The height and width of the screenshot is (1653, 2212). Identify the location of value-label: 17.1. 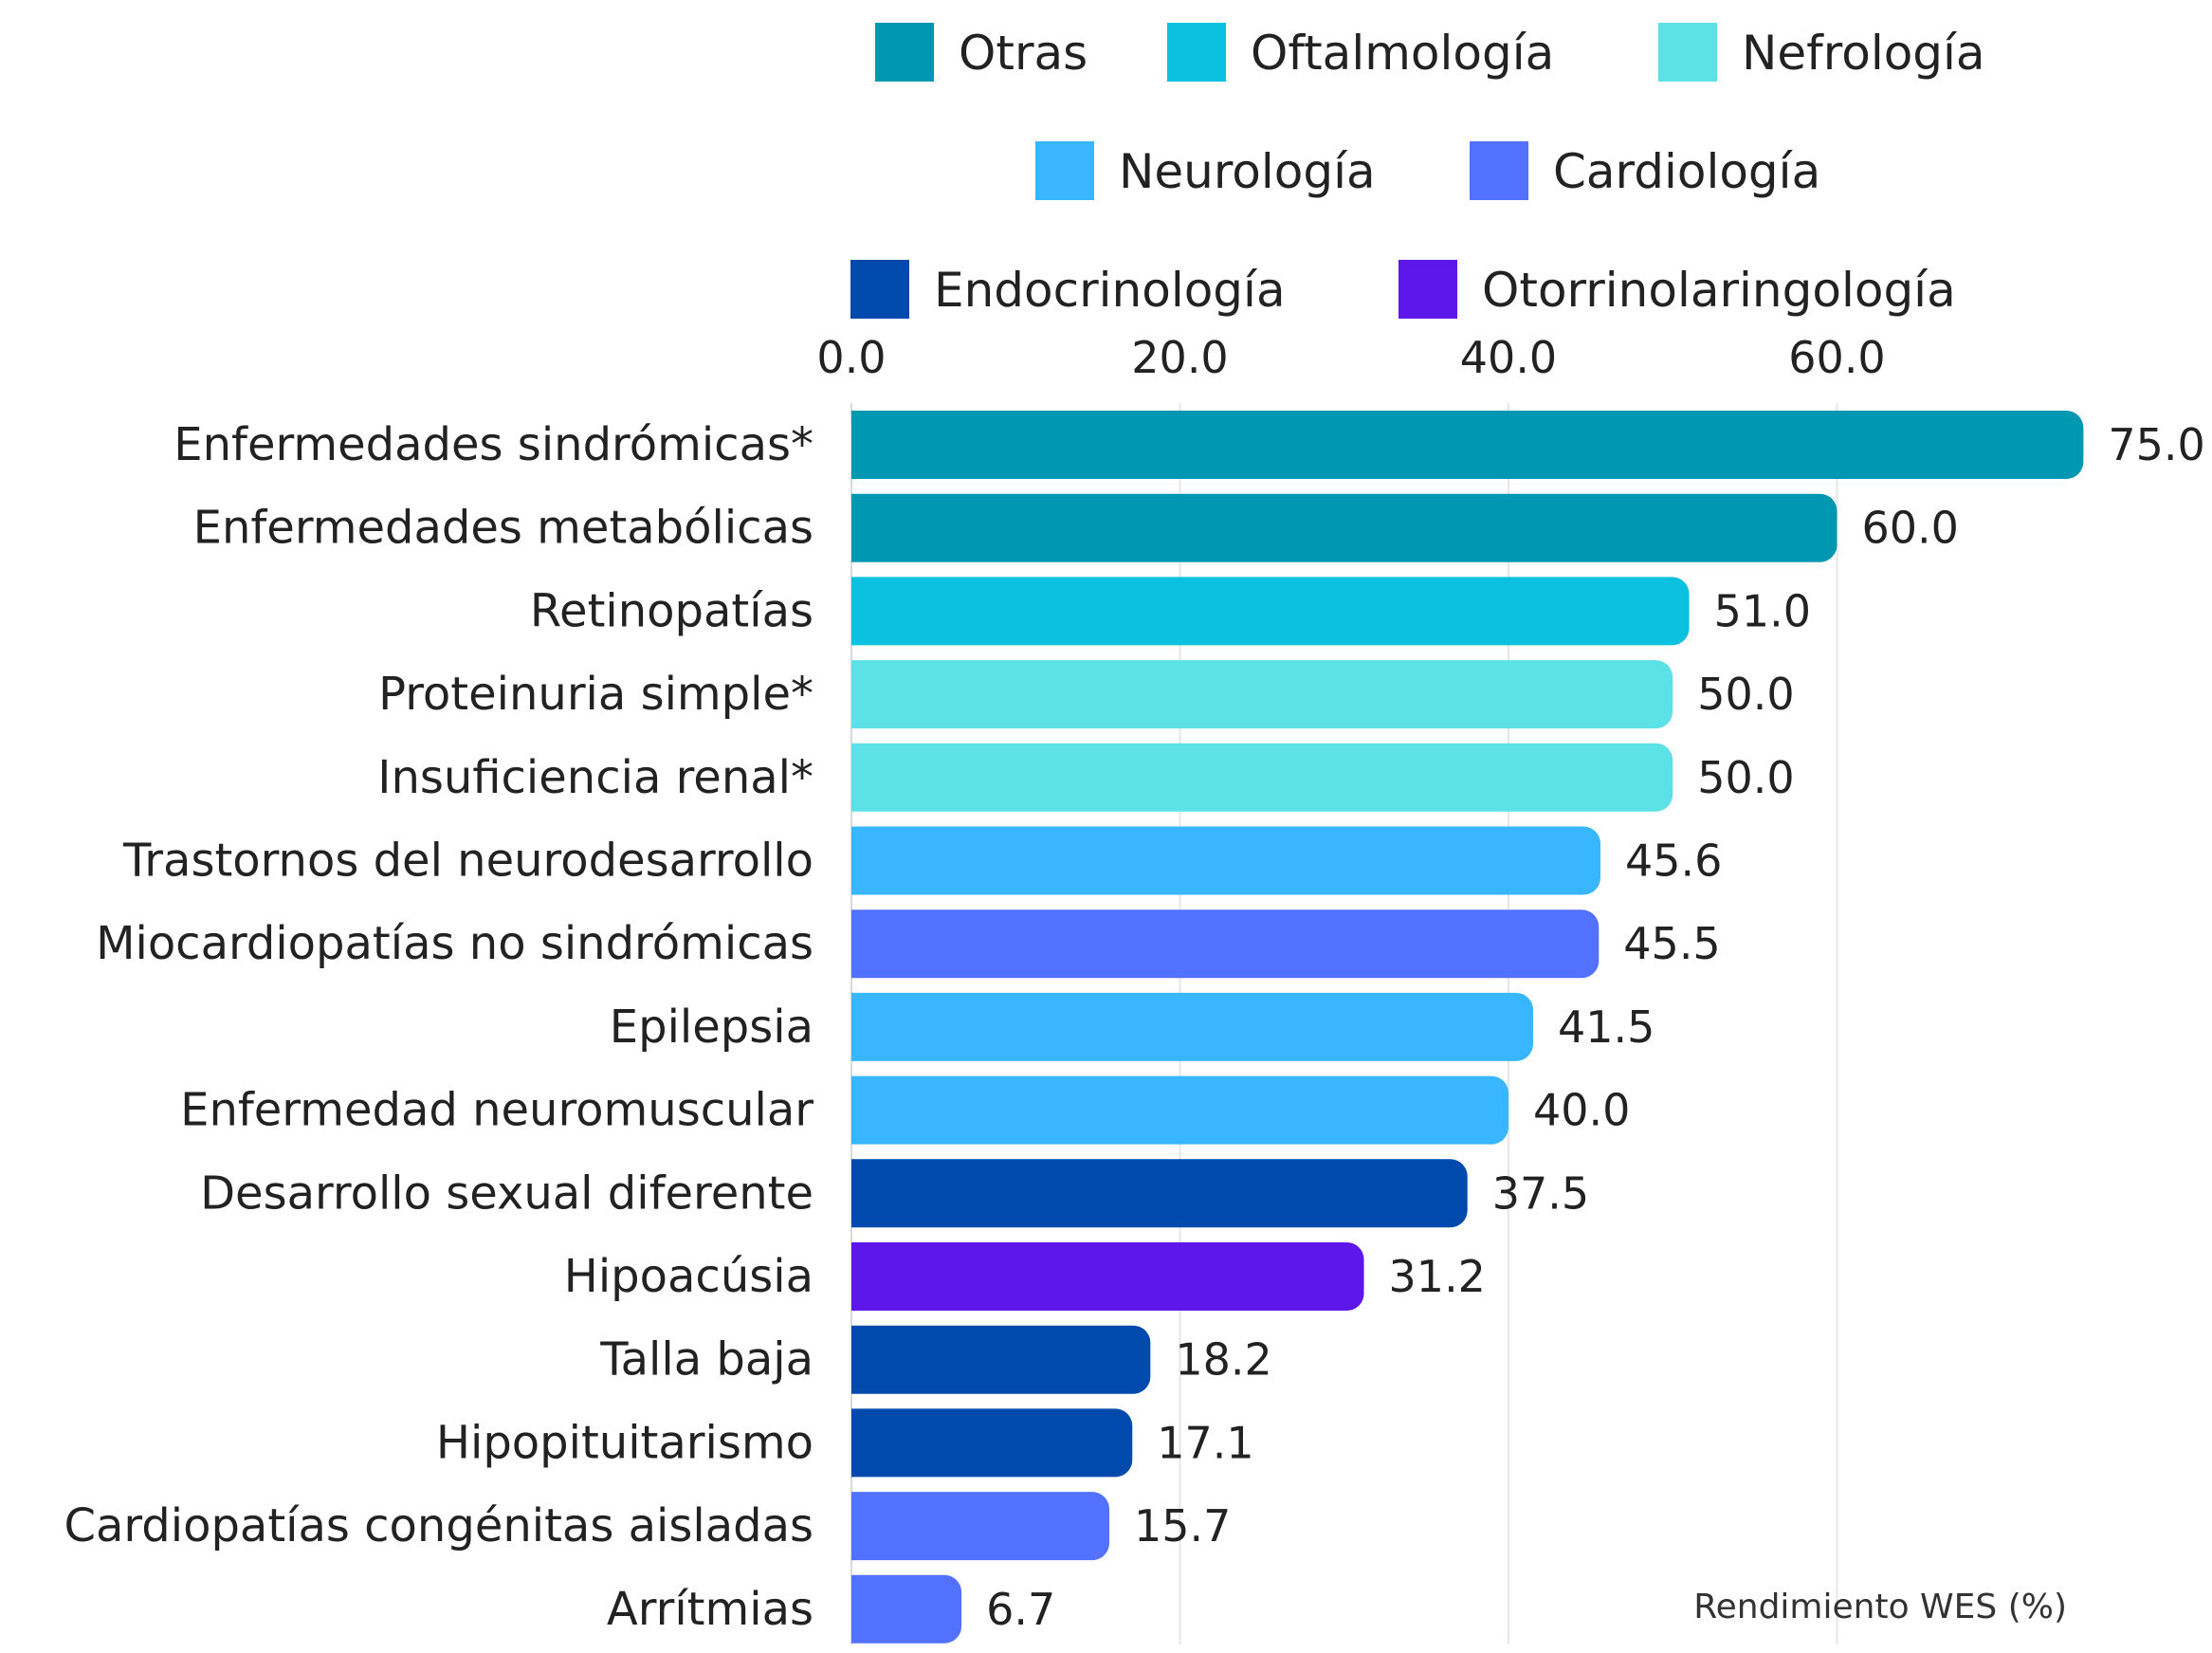
(1205, 1442).